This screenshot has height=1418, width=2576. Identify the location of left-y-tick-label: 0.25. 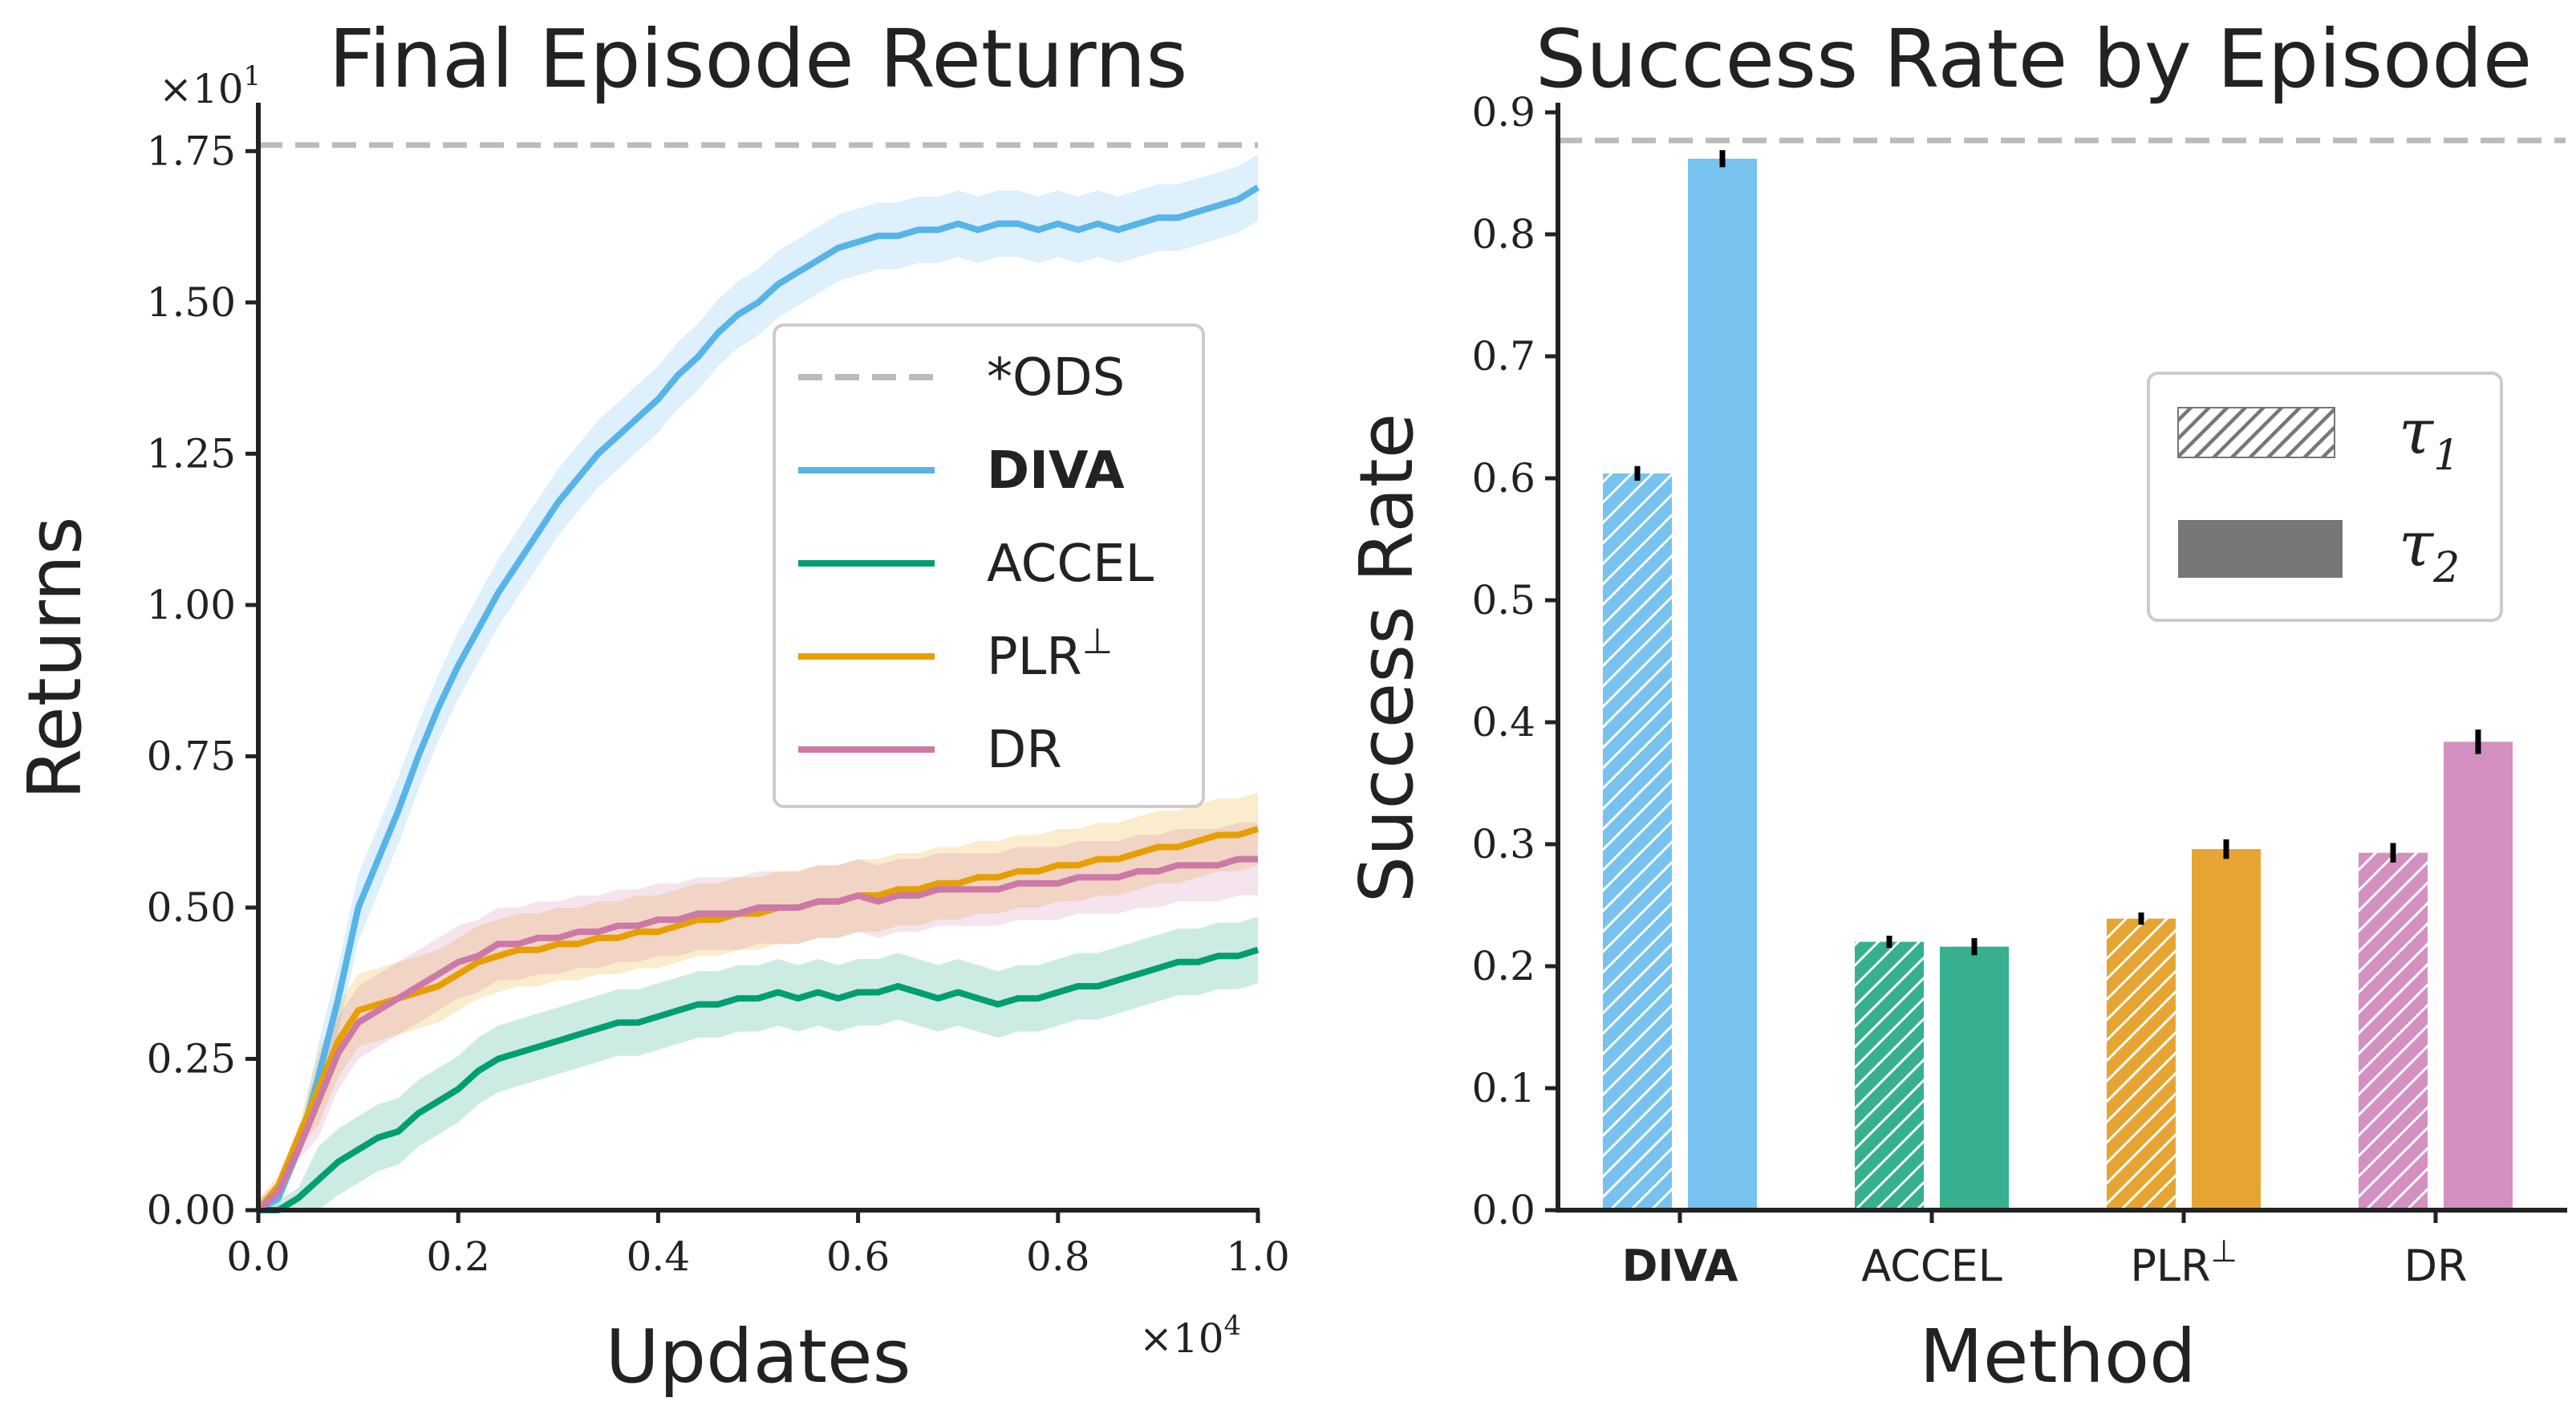
(191, 1058).